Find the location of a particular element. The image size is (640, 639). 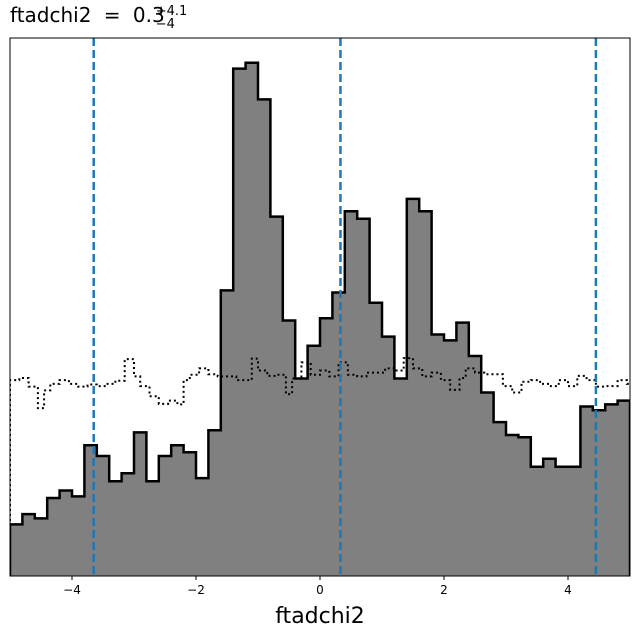

svg-text: ftadchi2 = 0.3 is located at coordinates (87, 15).